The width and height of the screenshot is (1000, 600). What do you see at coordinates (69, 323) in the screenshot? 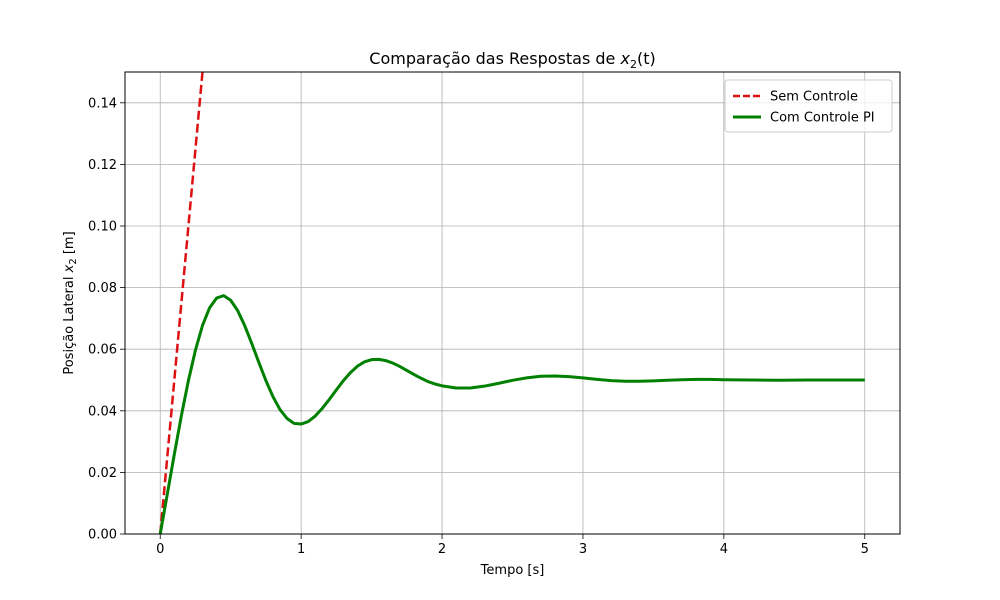
I see `y-axis-label-prefix: Posição Lateral` at bounding box center [69, 323].